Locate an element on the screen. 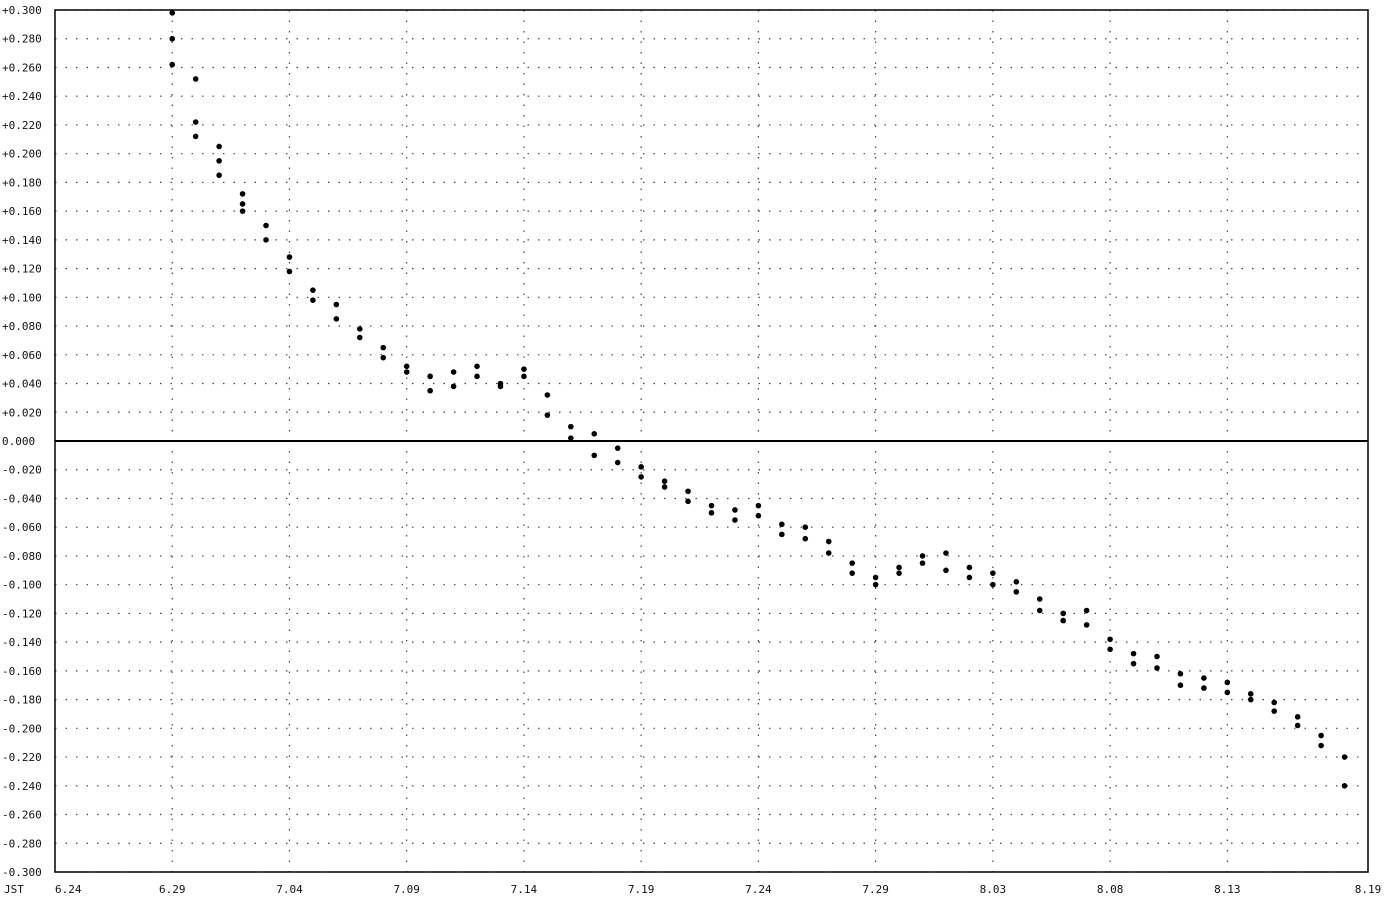 This screenshot has width=1385, height=903. y-tick-label: +0.280 is located at coordinates (22, 39).